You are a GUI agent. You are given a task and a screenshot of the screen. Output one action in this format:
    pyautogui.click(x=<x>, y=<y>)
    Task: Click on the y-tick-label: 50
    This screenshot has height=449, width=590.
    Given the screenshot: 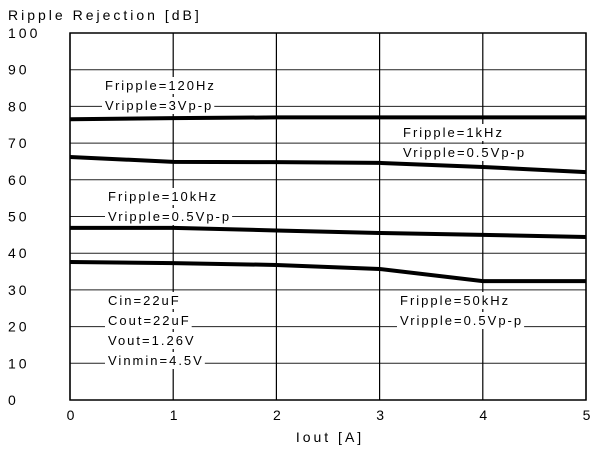 What is the action you would take?
    pyautogui.click(x=19, y=217)
    